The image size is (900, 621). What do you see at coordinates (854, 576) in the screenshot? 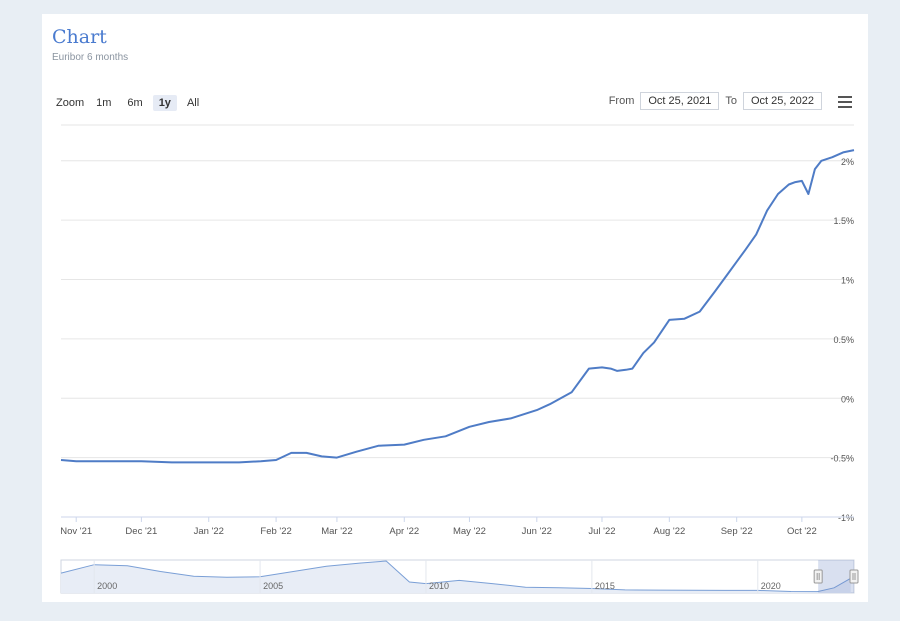
I see `navigator-handle-right` at bounding box center [854, 576].